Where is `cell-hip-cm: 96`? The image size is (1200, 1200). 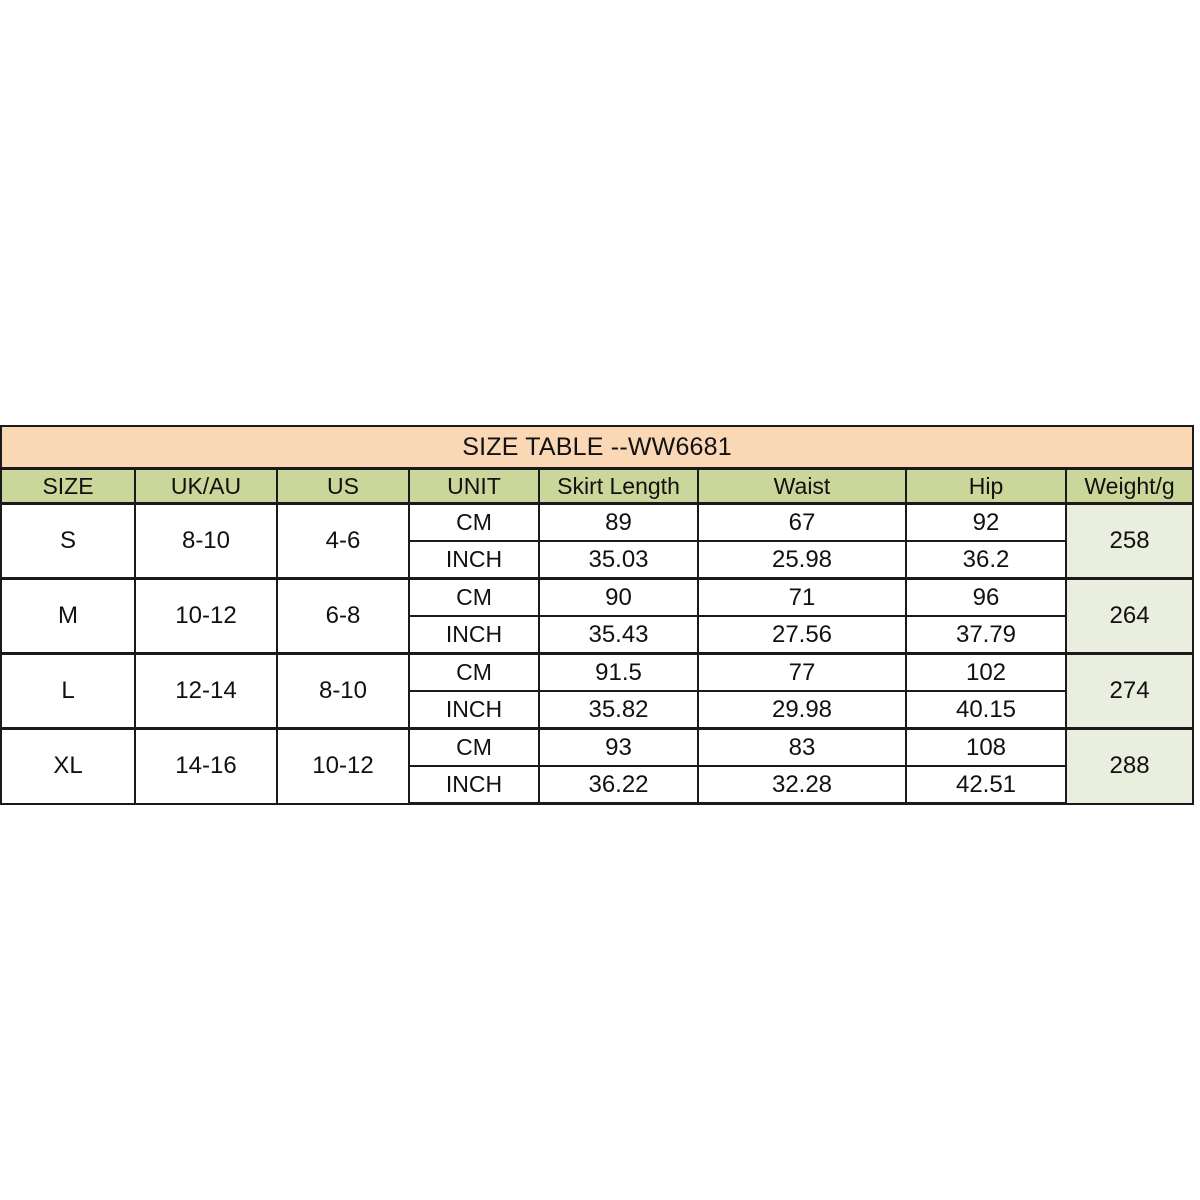
cell-hip-cm: 96 is located at coordinates (986, 597).